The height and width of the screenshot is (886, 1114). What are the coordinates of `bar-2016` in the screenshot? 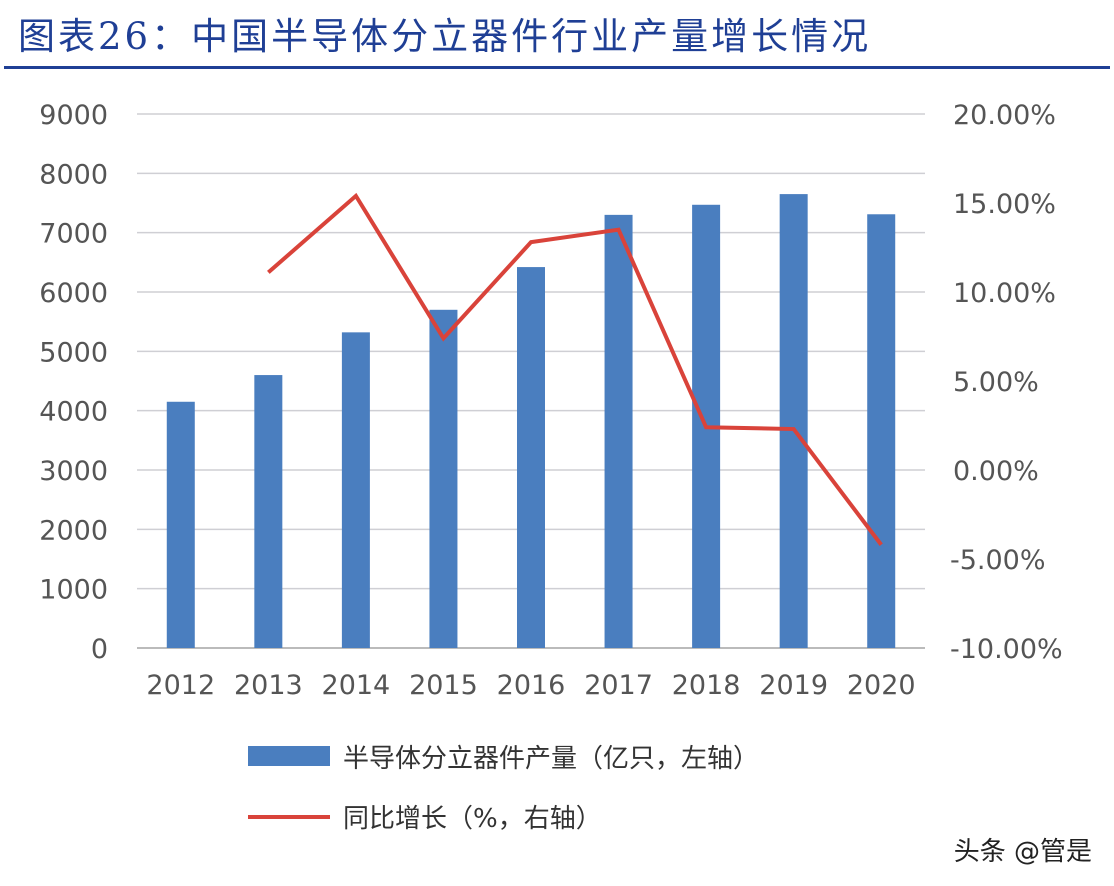 It's located at (531, 457).